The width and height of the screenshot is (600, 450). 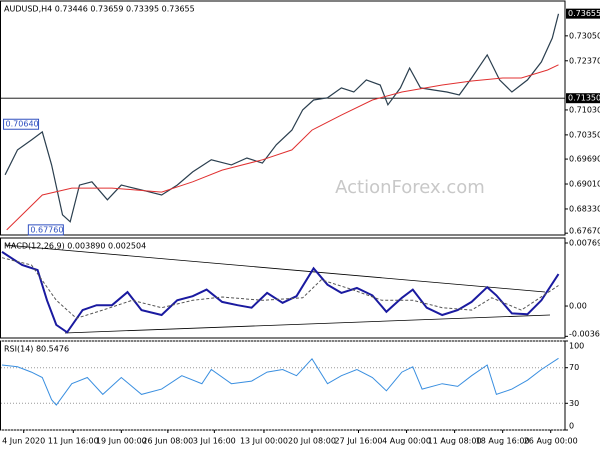 I want to click on annotation-label: 0.67760, so click(x=46, y=229).